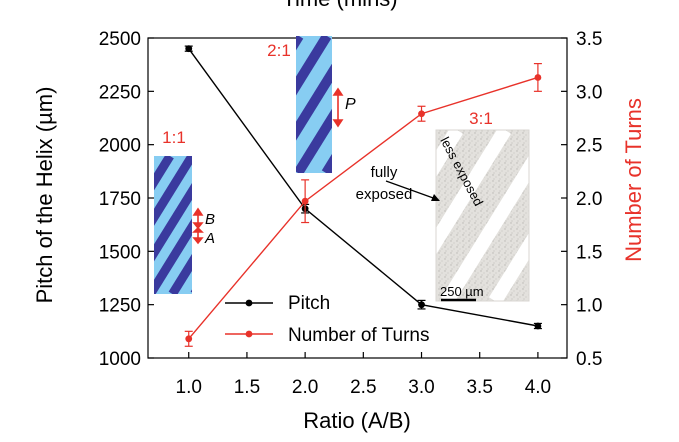  Describe the element at coordinates (633, 180) in the screenshot. I see `y-right-axis-title: Number of Turns` at that location.